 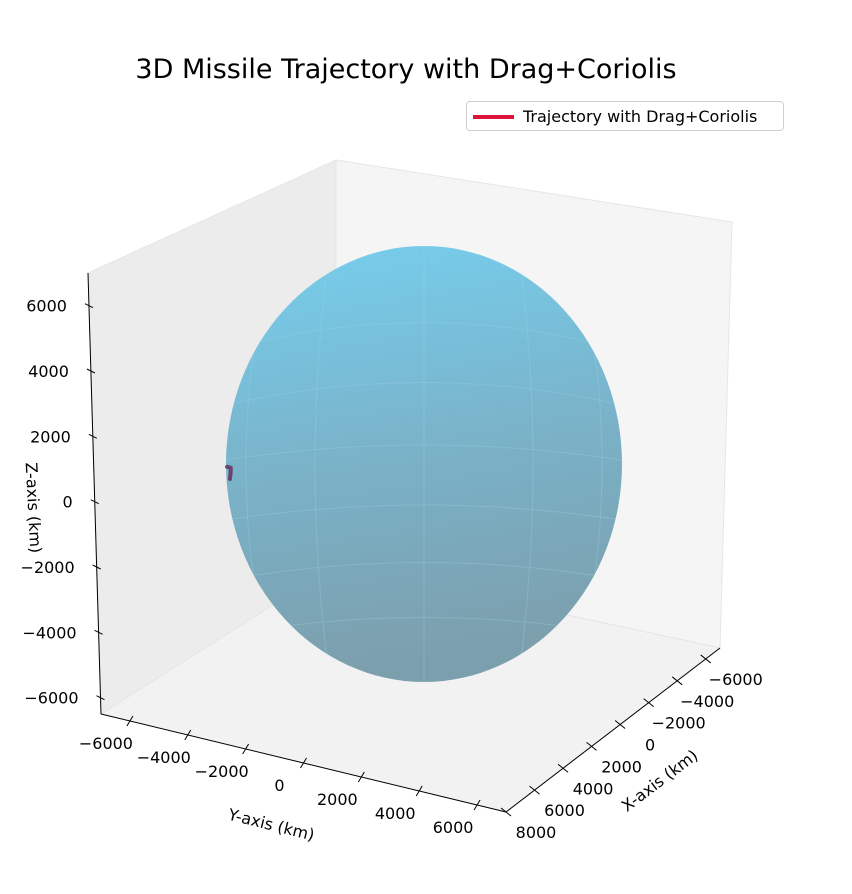 I want to click on x-axis-tick-label: −4000, so click(x=707, y=701).